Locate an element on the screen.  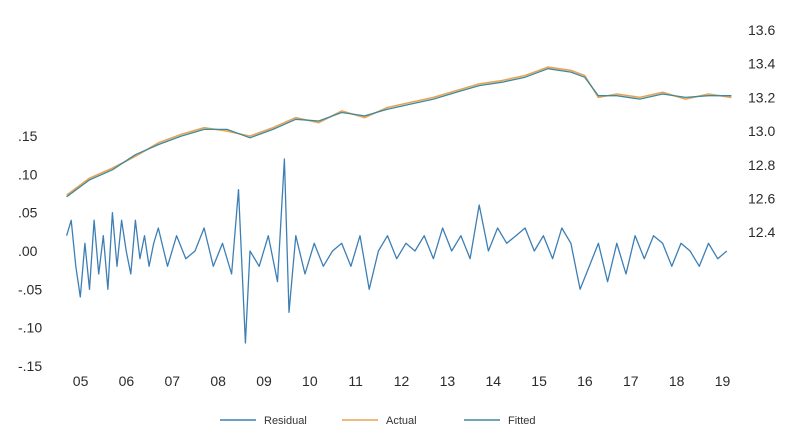
x-tick-label: 10 is located at coordinates (310, 381).